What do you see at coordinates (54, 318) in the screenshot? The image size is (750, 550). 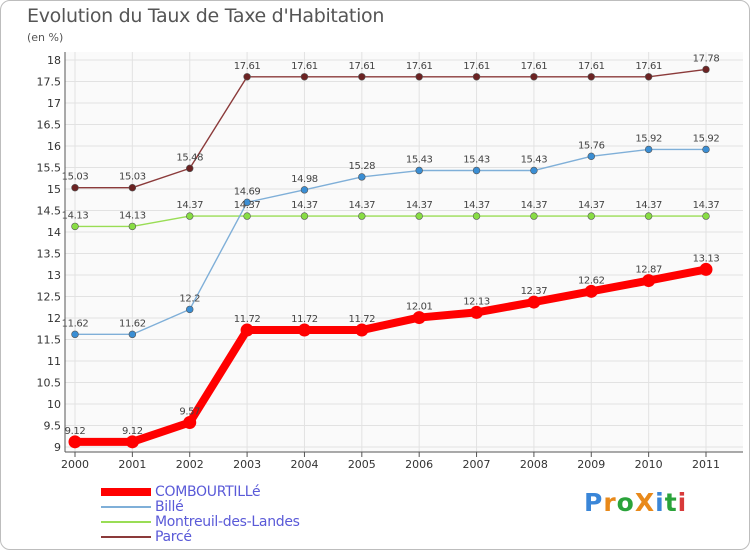 I see `y-tick-label: 12` at bounding box center [54, 318].